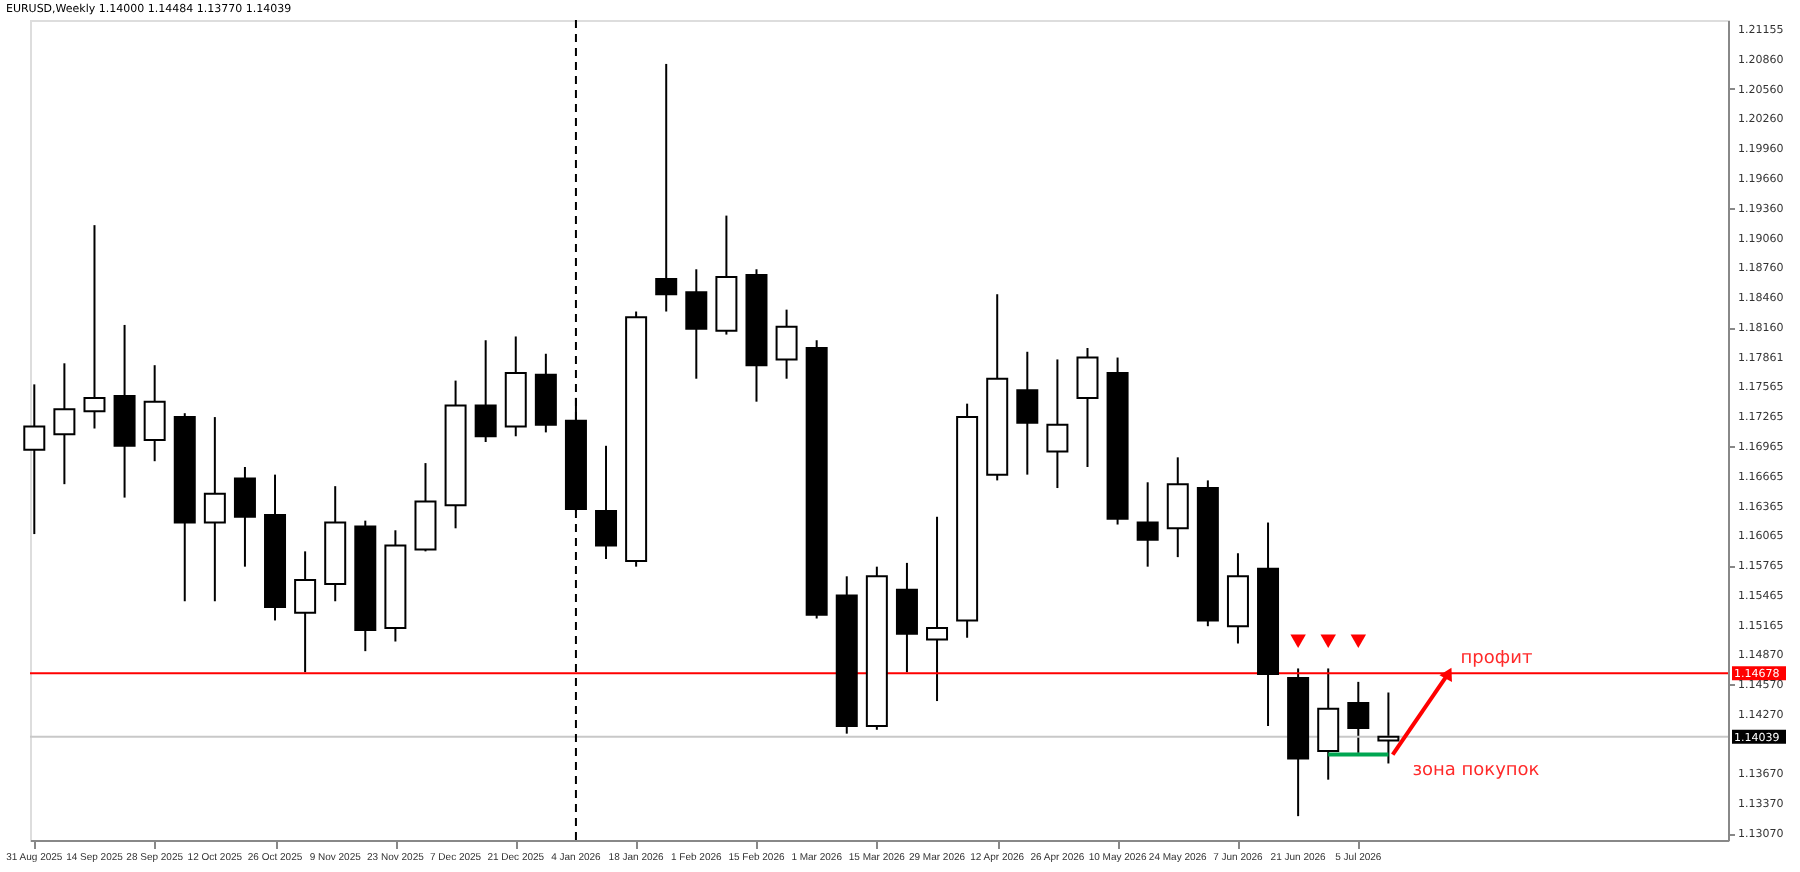  I want to click on annotation: зона покупок, so click(1476, 770).